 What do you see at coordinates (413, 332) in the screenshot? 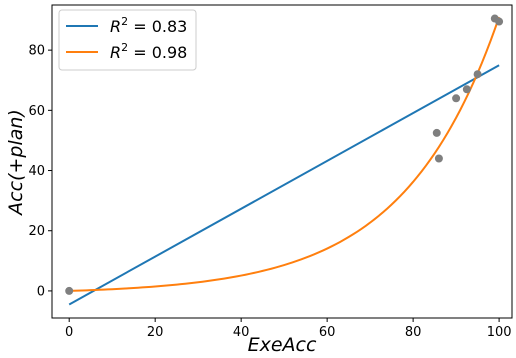
I see `x-tick-label: 80` at bounding box center [413, 332].